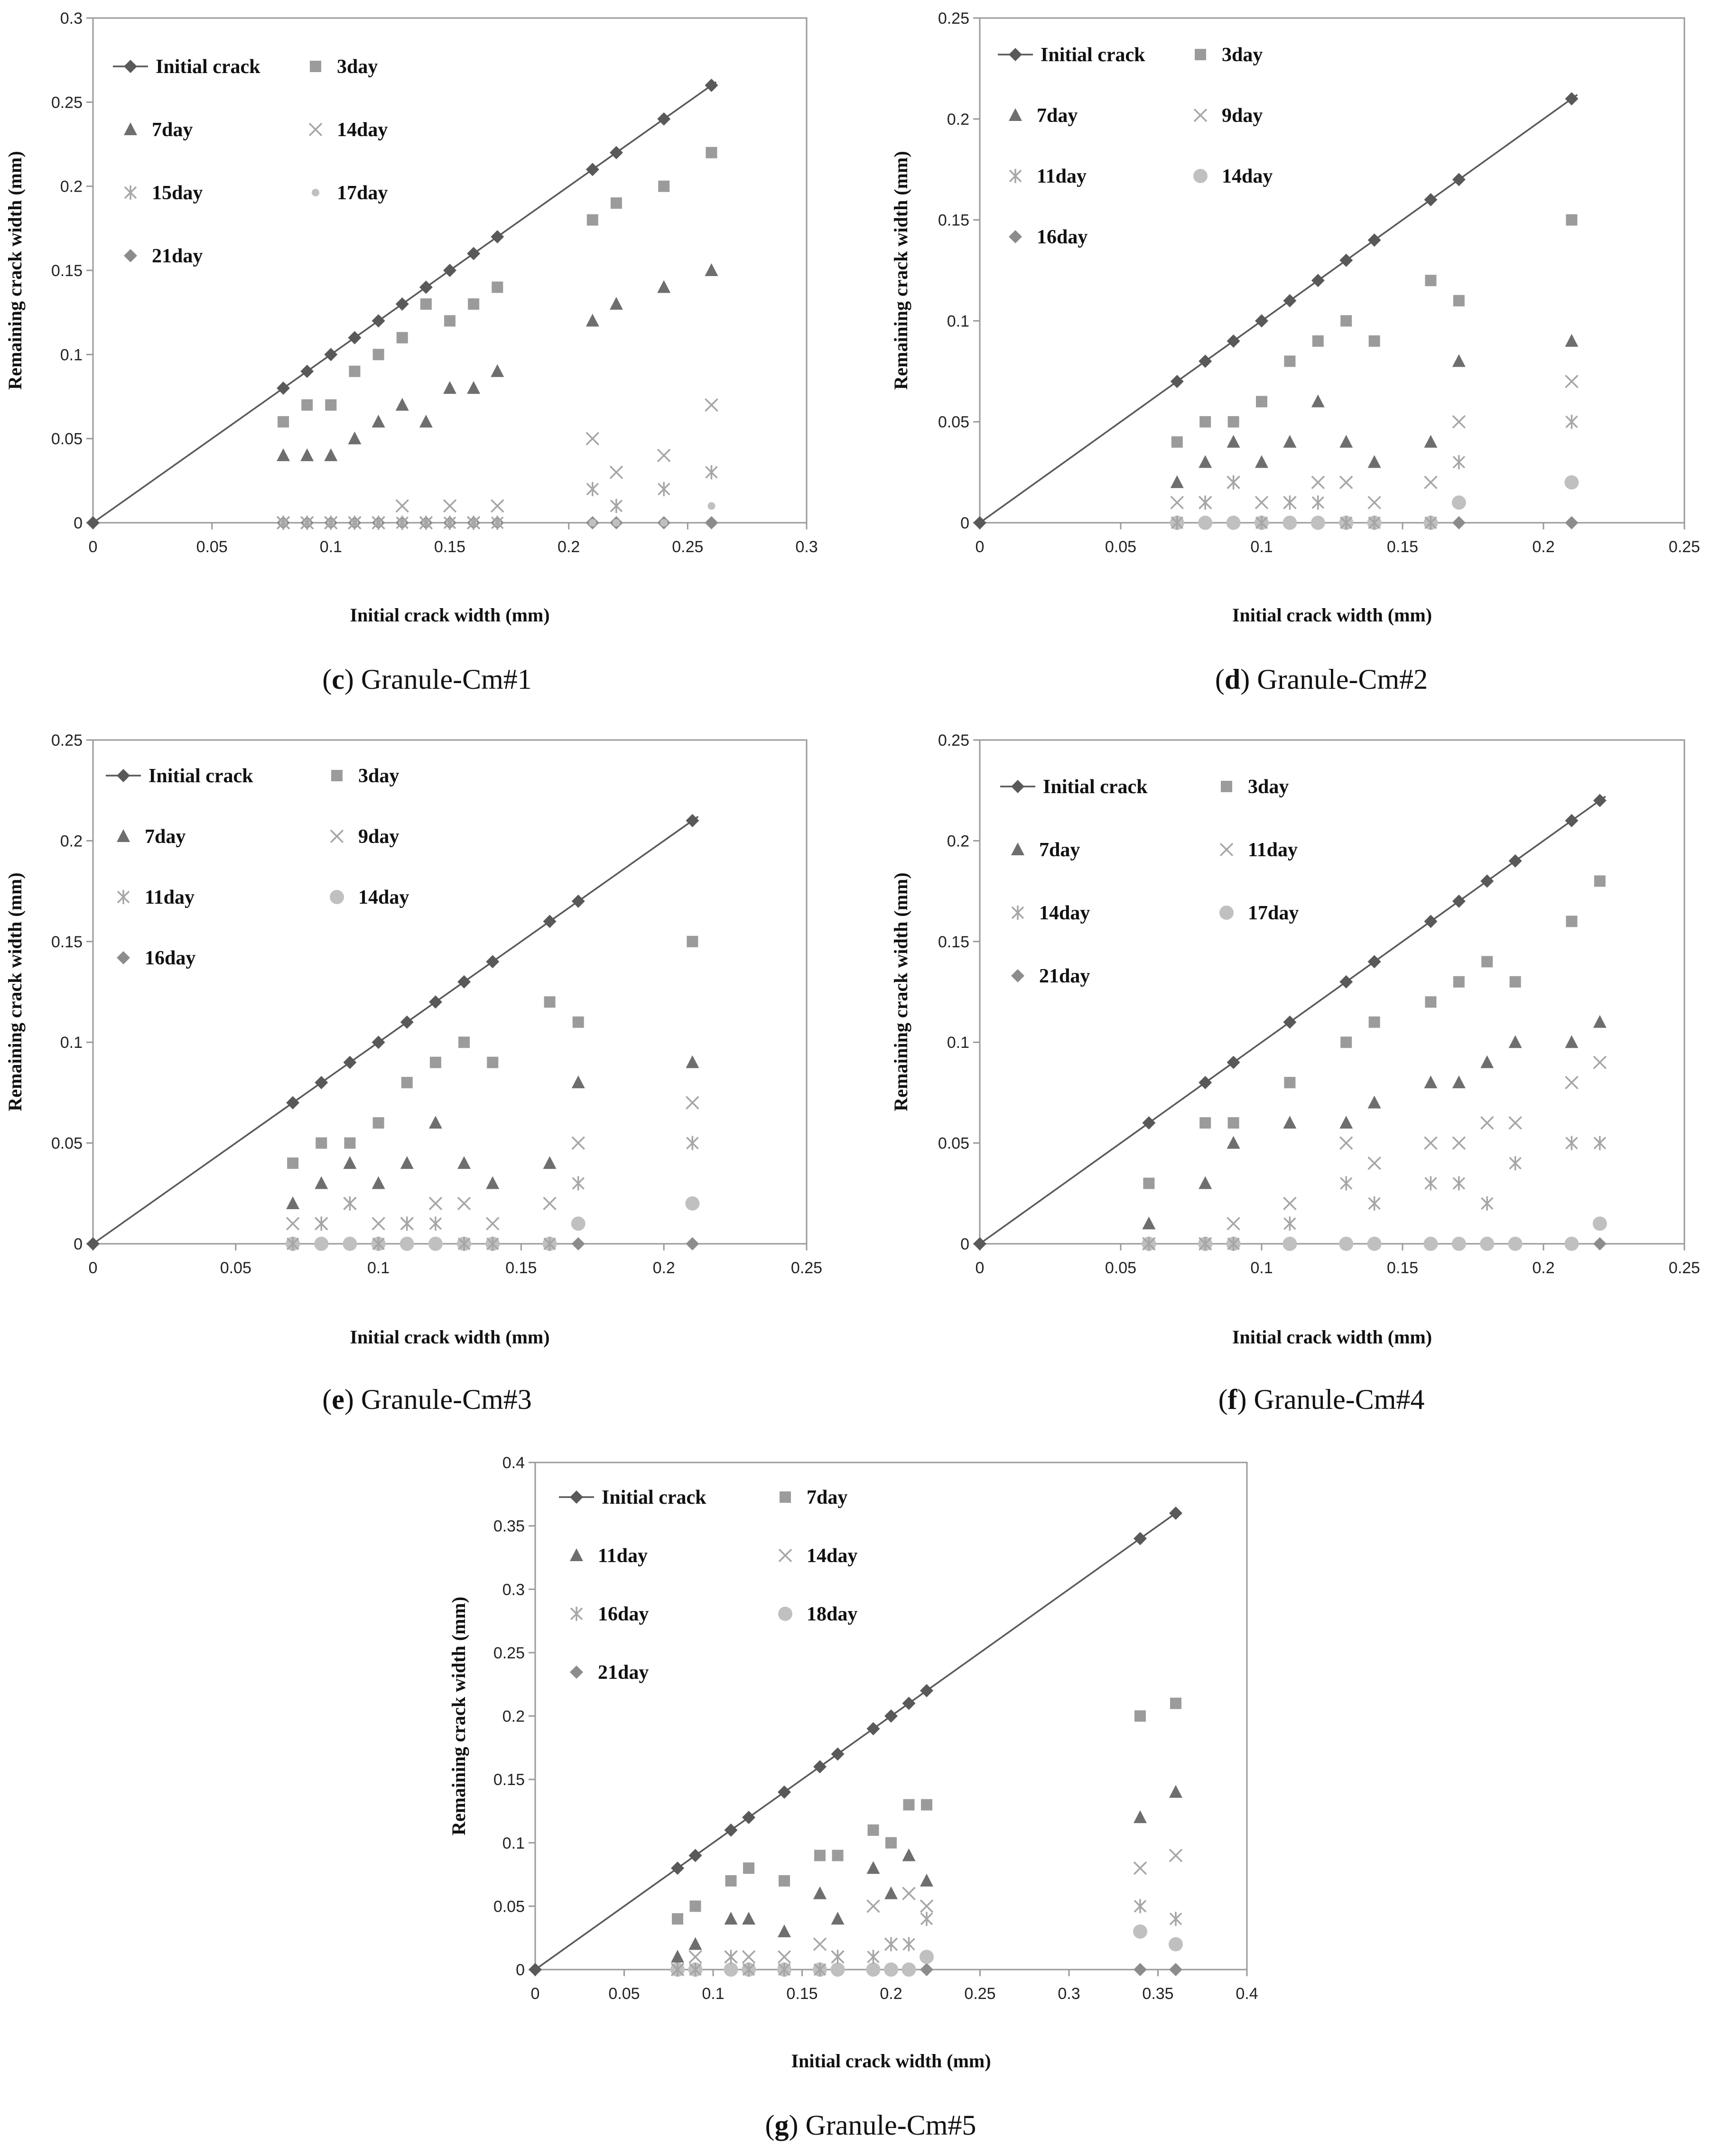 The image size is (1710, 2156). What do you see at coordinates (513, 1463) in the screenshot?
I see `y-tick-label: 0.4` at bounding box center [513, 1463].